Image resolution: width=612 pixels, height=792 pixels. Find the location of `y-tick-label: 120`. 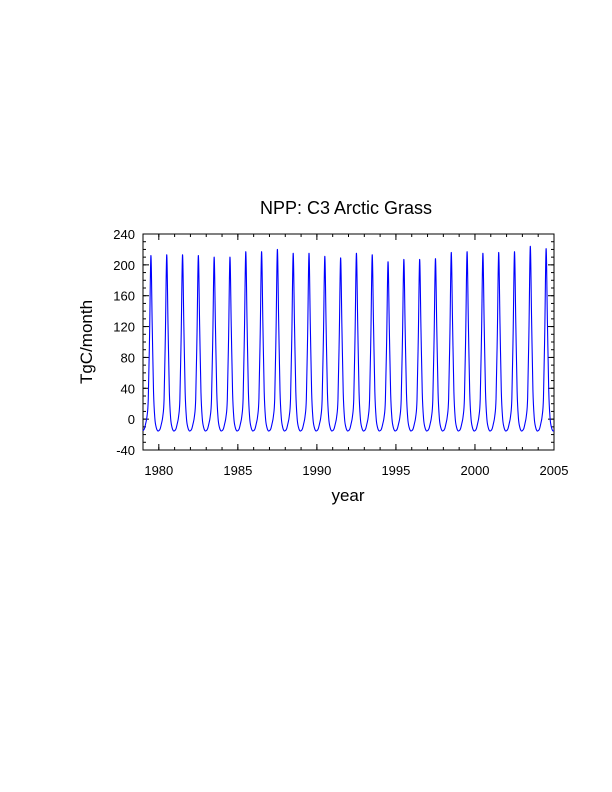

y-tick-label: 120 is located at coordinates (124, 327).